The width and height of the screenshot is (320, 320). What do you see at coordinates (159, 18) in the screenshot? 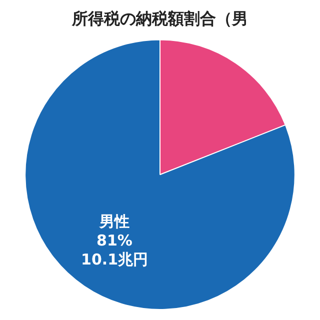
I see `chart-title: 所得税の納税額割合（男` at bounding box center [159, 18].